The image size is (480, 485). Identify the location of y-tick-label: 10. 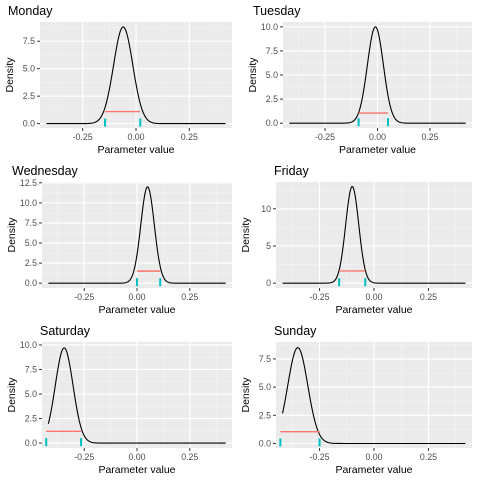
(266, 209).